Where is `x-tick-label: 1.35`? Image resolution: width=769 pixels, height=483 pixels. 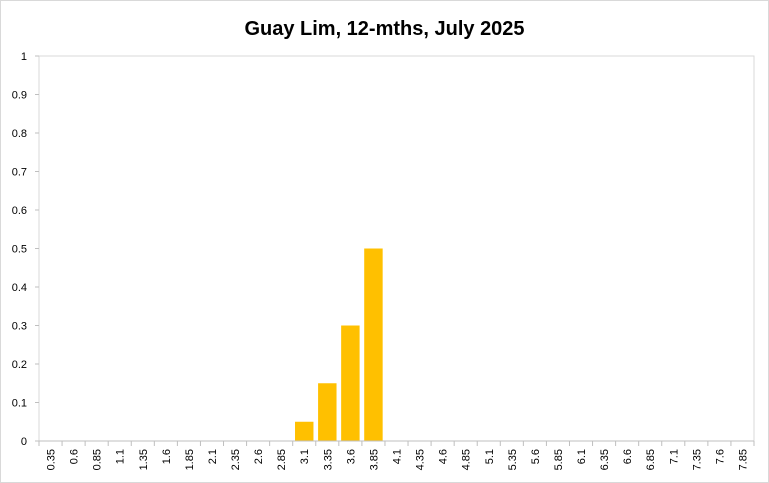
x-tick-label: 1.35 is located at coordinates (144, 459).